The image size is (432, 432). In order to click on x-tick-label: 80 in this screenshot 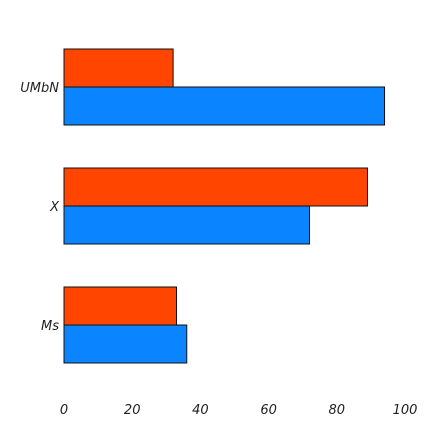, I will do `click(337, 410)`.